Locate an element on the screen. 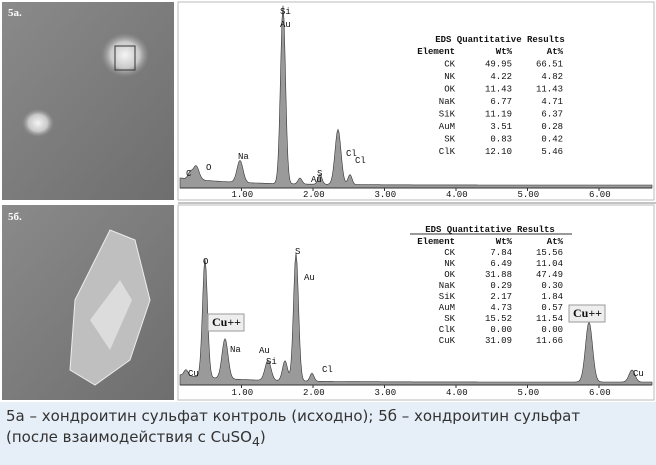 The width and height of the screenshot is (656, 465). table-cell: 0.57 is located at coordinates (552, 308).